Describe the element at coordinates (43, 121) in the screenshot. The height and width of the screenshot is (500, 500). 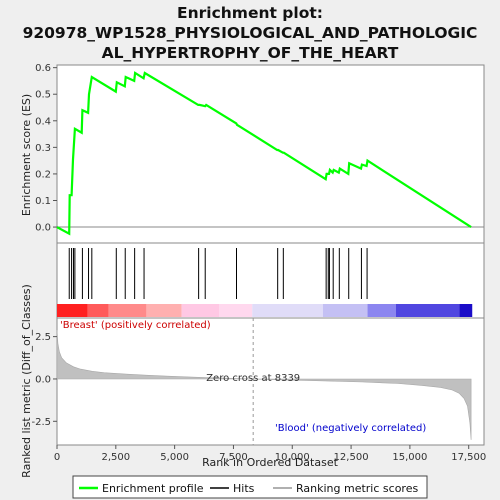
I see `es-y-tick-label: 0.4` at that location.